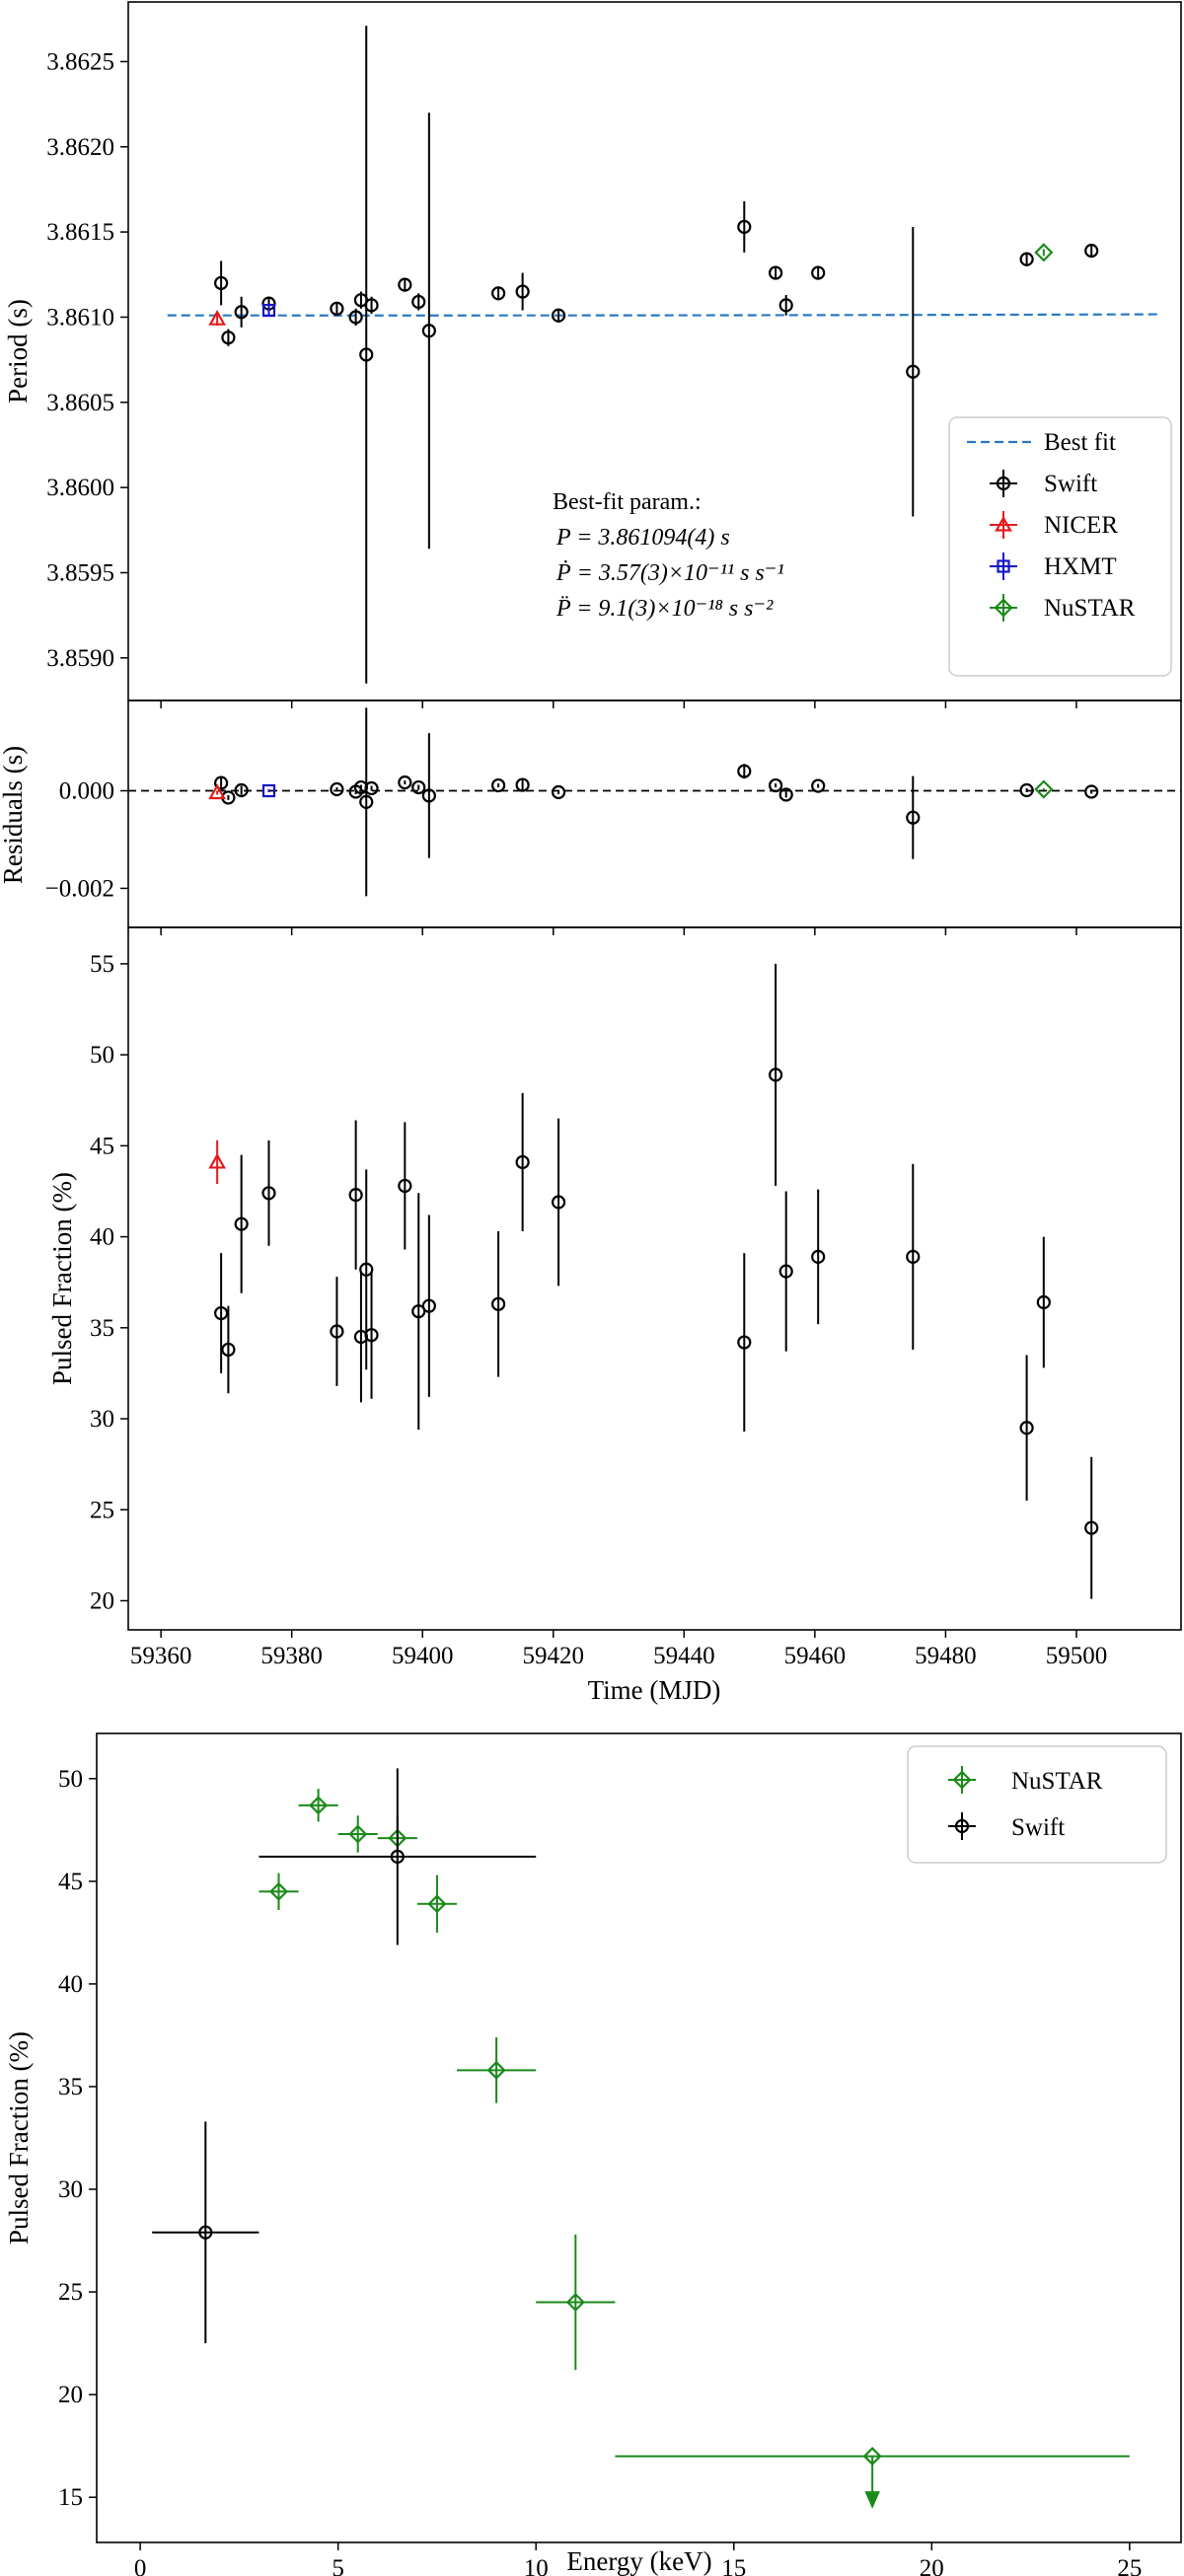 The height and width of the screenshot is (2576, 1184). I want to click on legend-label-hxmt: HXMT, so click(1081, 566).